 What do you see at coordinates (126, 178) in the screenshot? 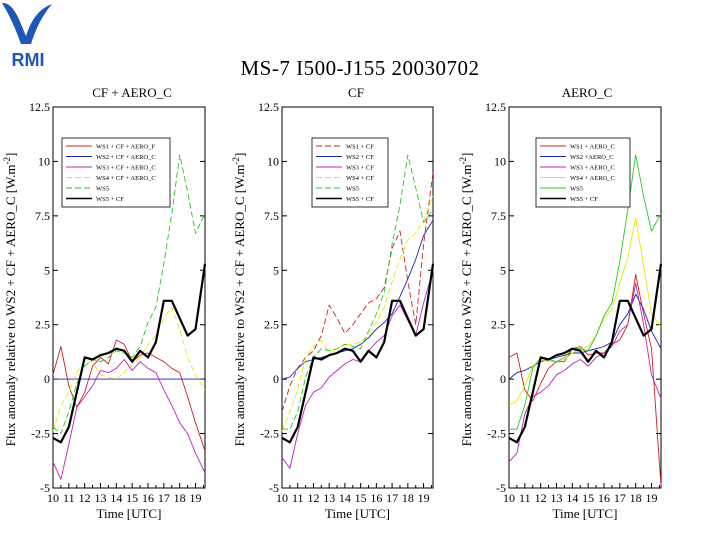
I see `legend-entry: WS4 + CF + AERO_C` at bounding box center [126, 178].